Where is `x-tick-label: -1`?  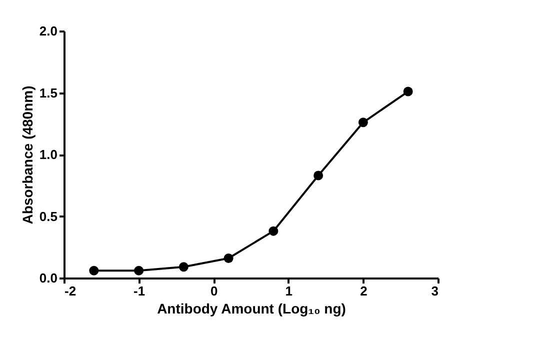
x-tick-label: -1 is located at coordinates (140, 291).